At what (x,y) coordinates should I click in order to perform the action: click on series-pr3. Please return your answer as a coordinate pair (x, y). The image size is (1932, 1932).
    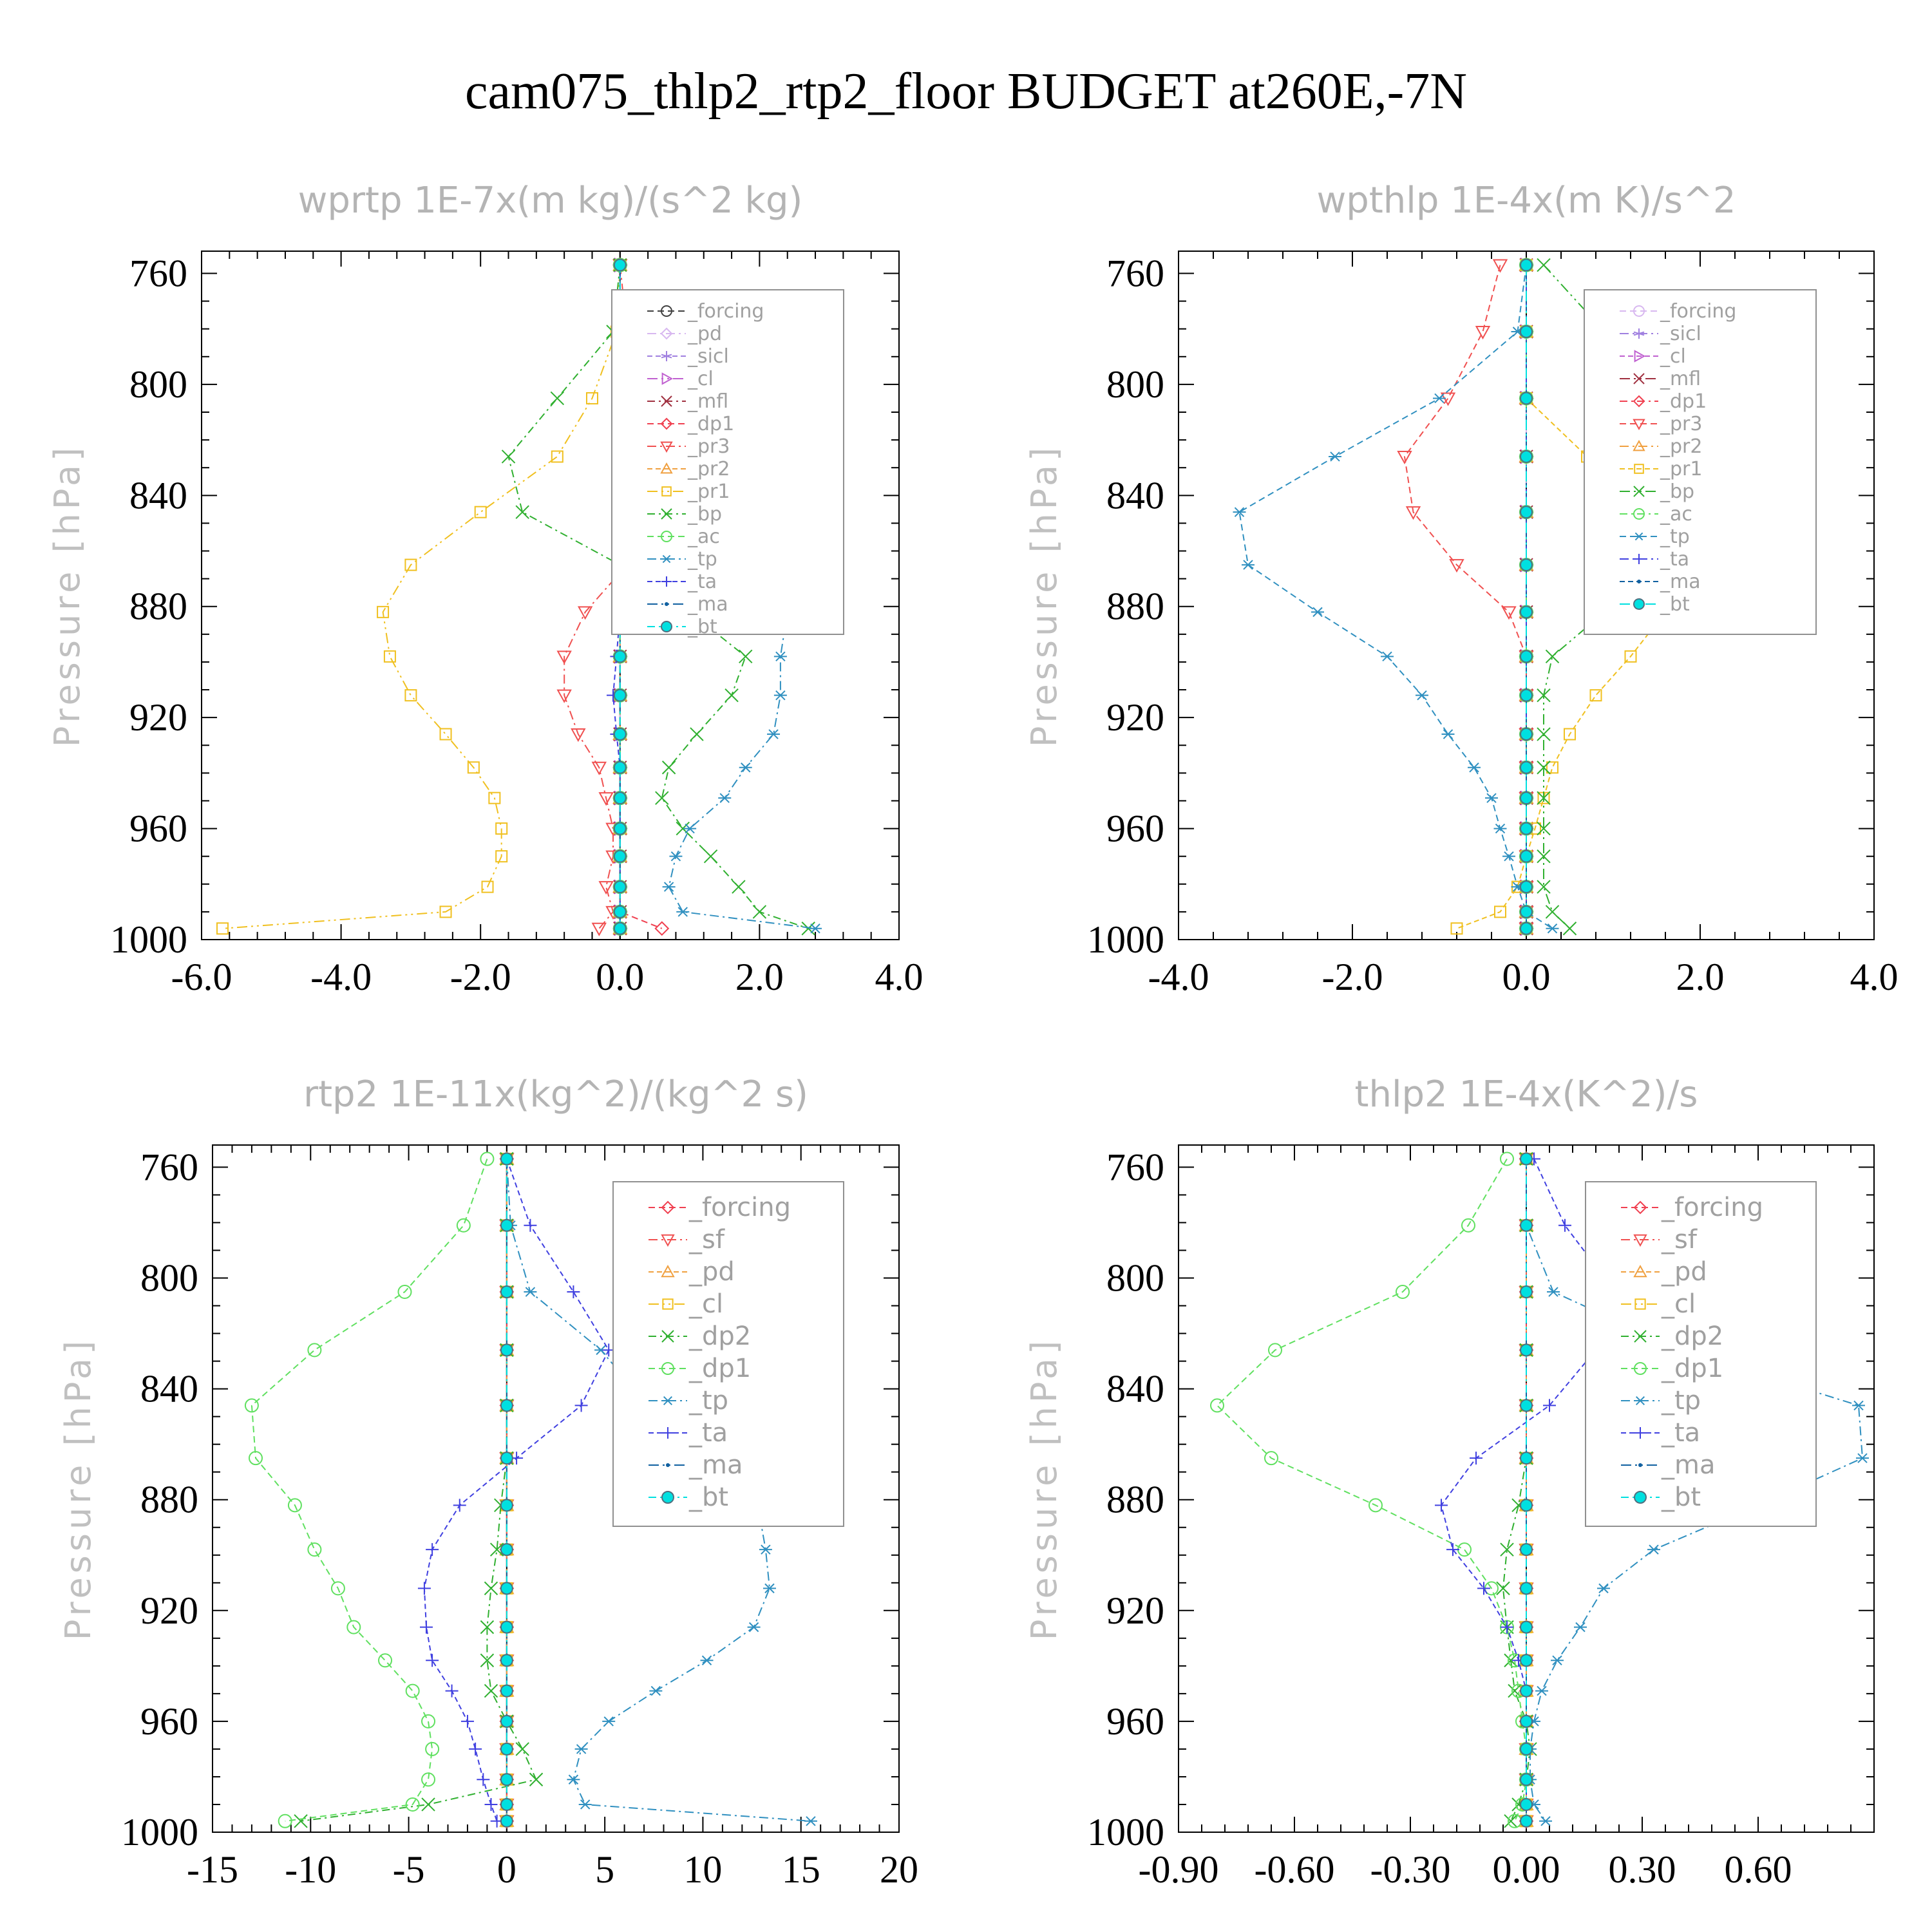
    Looking at the image, I should click on (1465, 597).